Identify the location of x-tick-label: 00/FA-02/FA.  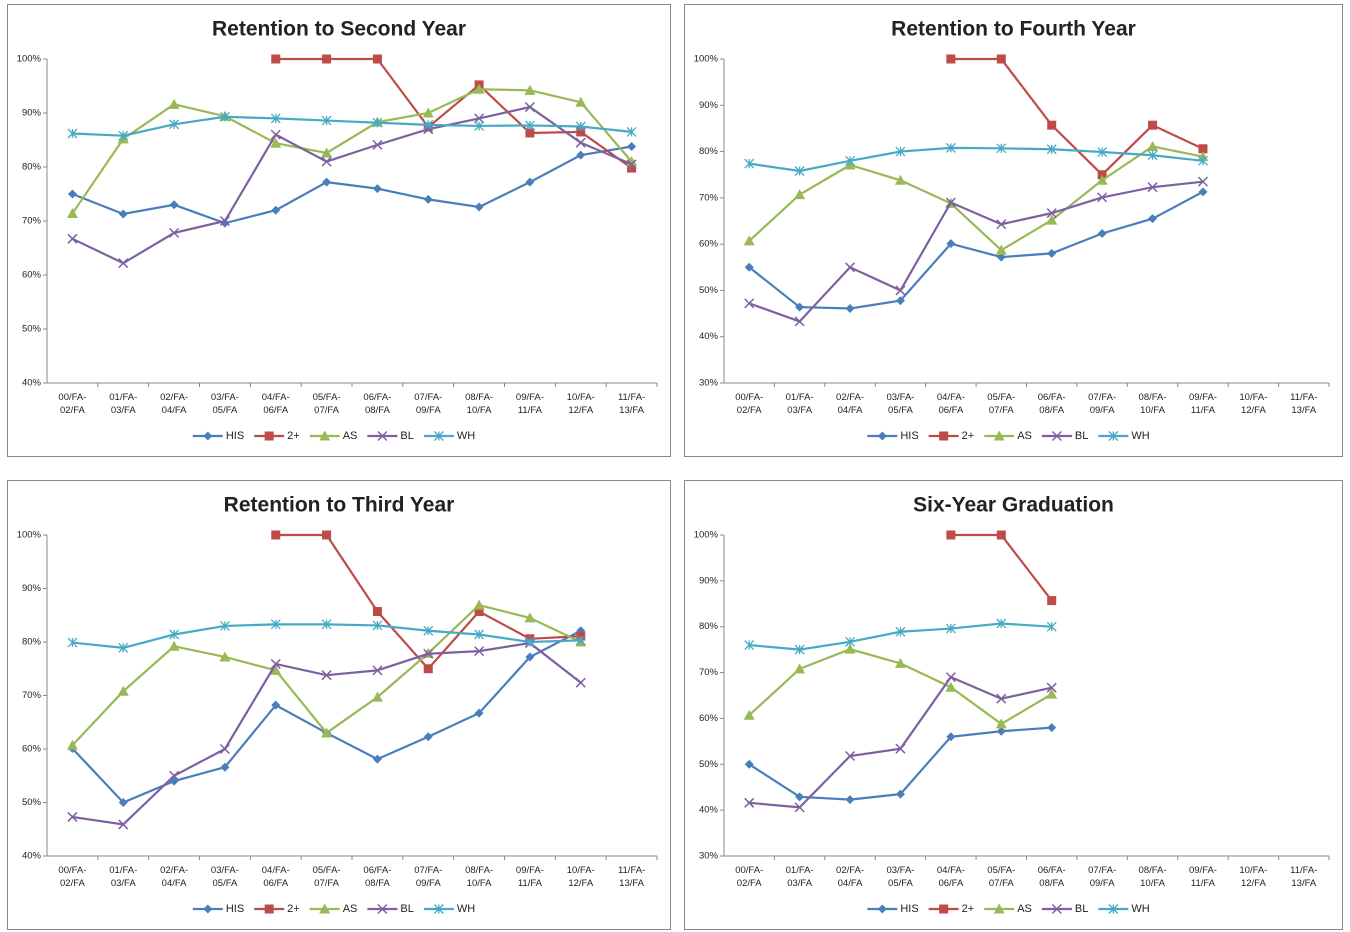
(72, 404).